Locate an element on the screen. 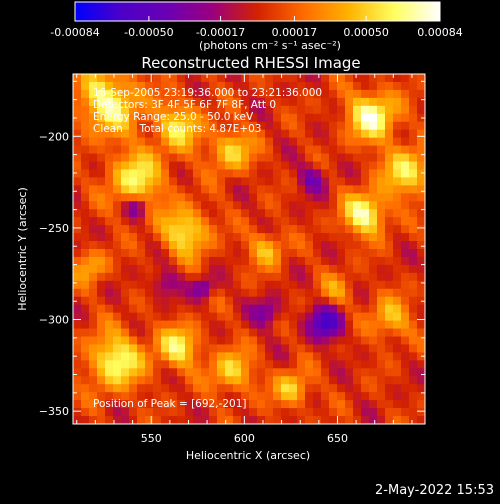  peak-position-label: Position of Peak = [692,-201] is located at coordinates (170, 404).